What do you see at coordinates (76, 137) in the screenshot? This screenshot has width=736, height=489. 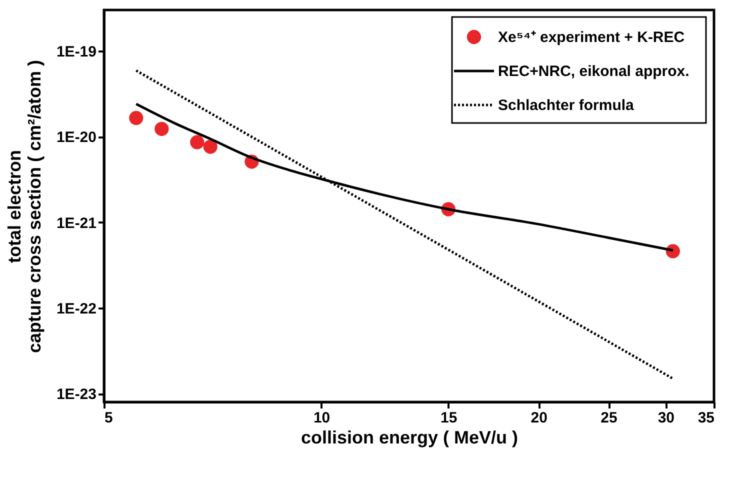 I see `y-tick-label: 1E-20` at bounding box center [76, 137].